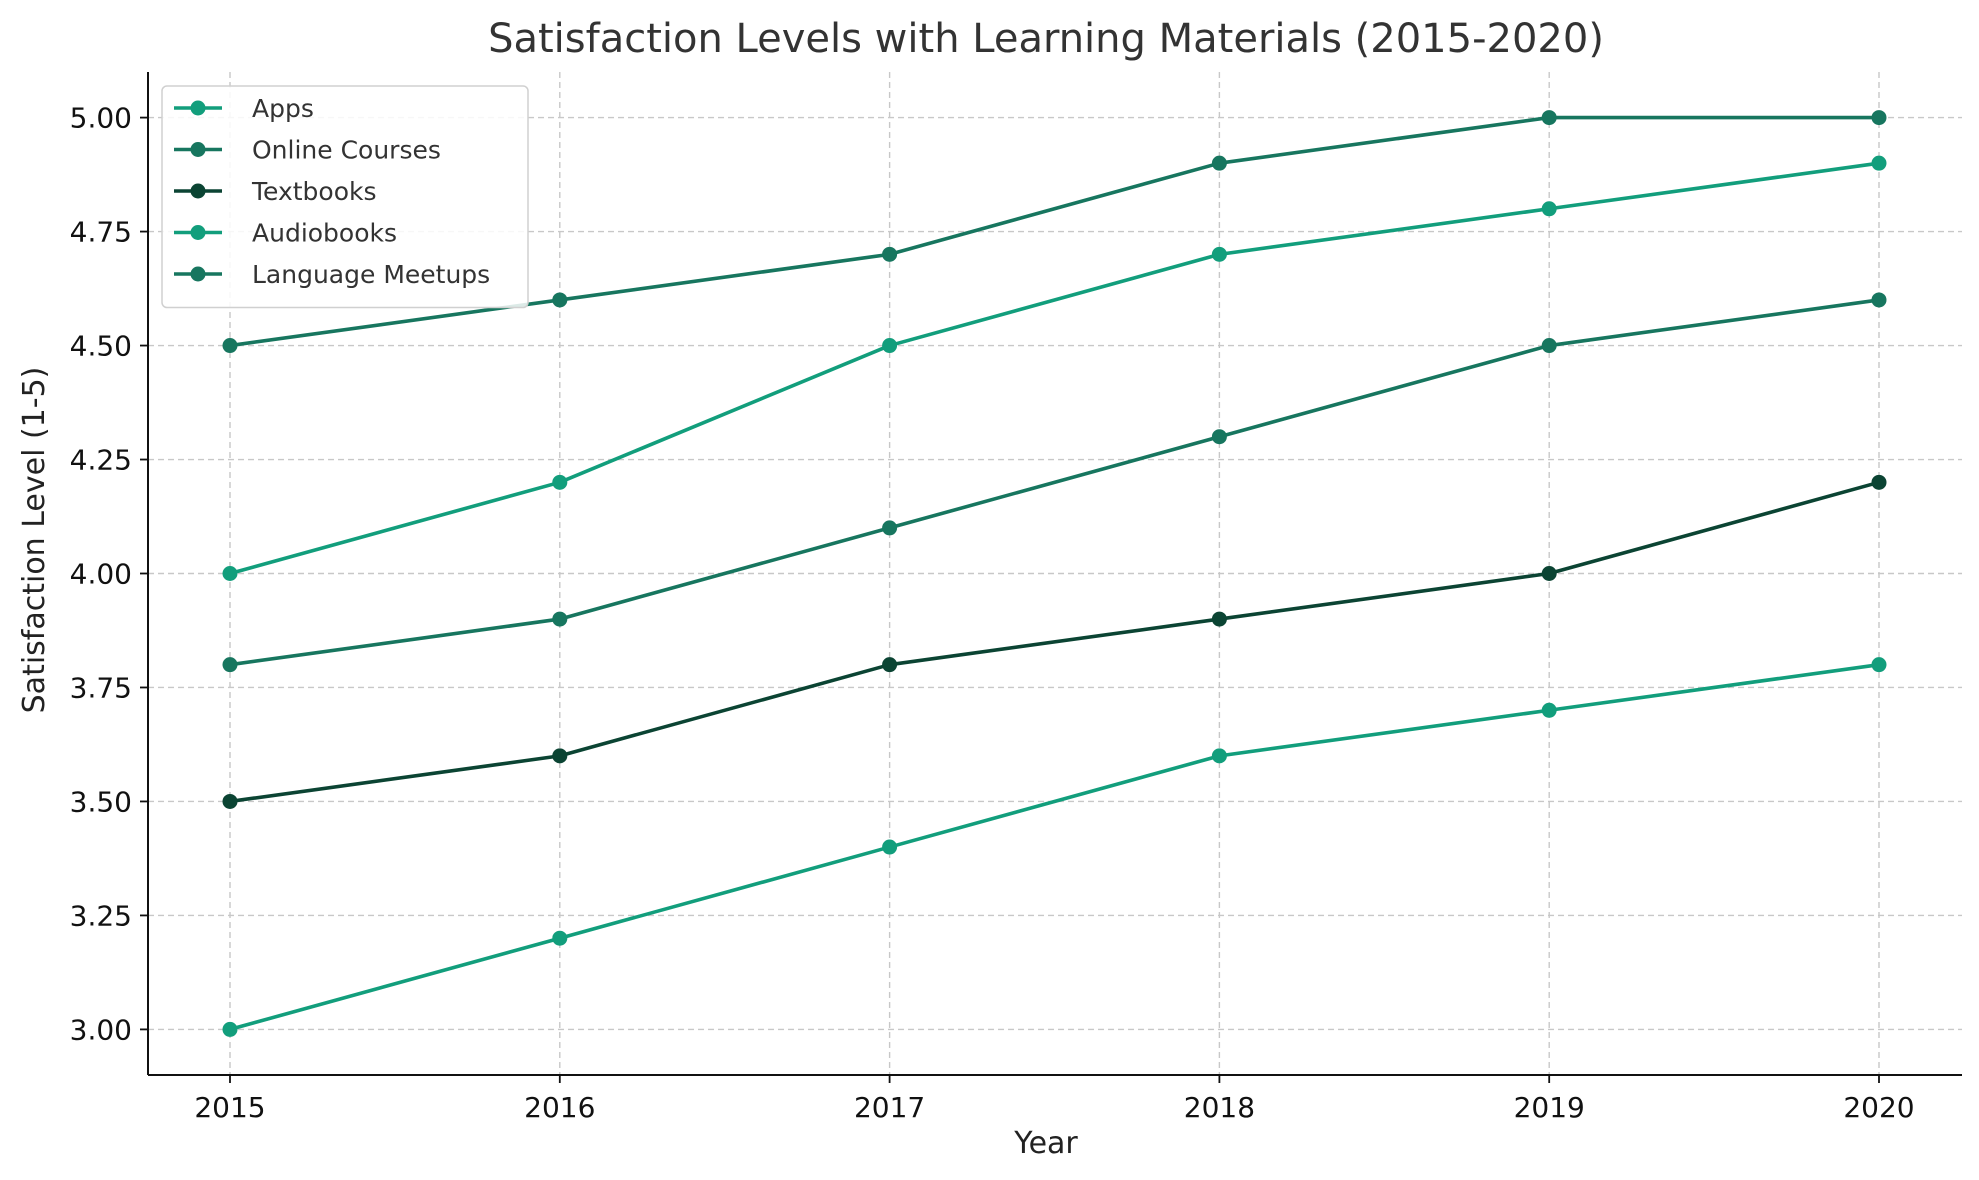 The height and width of the screenshot is (1180, 1979). I want to click on legend-label: Online Courses, so click(346, 150).